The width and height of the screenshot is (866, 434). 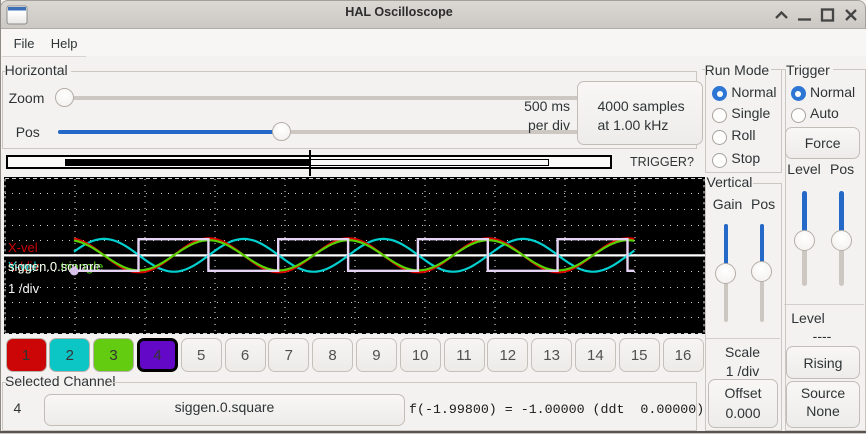 What do you see at coordinates (23, 247) in the screenshot?
I see `svg-text: X-vel` at bounding box center [23, 247].